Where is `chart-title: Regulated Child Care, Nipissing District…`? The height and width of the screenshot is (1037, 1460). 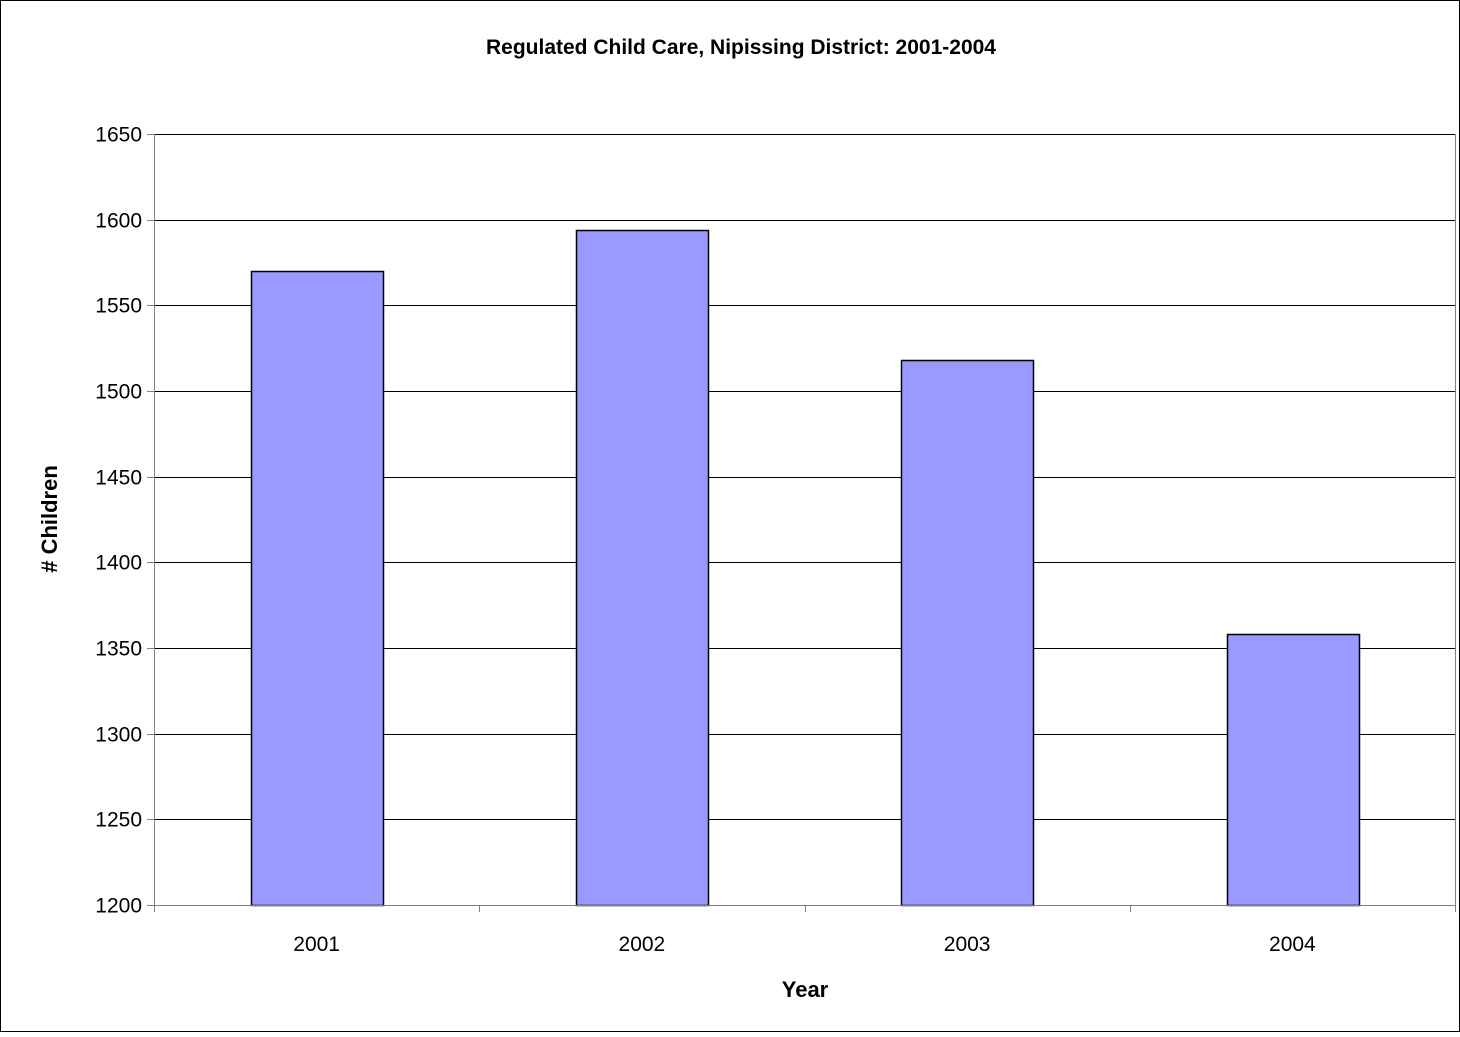
chart-title: Regulated Child Care, Nipissing District… is located at coordinates (741, 47).